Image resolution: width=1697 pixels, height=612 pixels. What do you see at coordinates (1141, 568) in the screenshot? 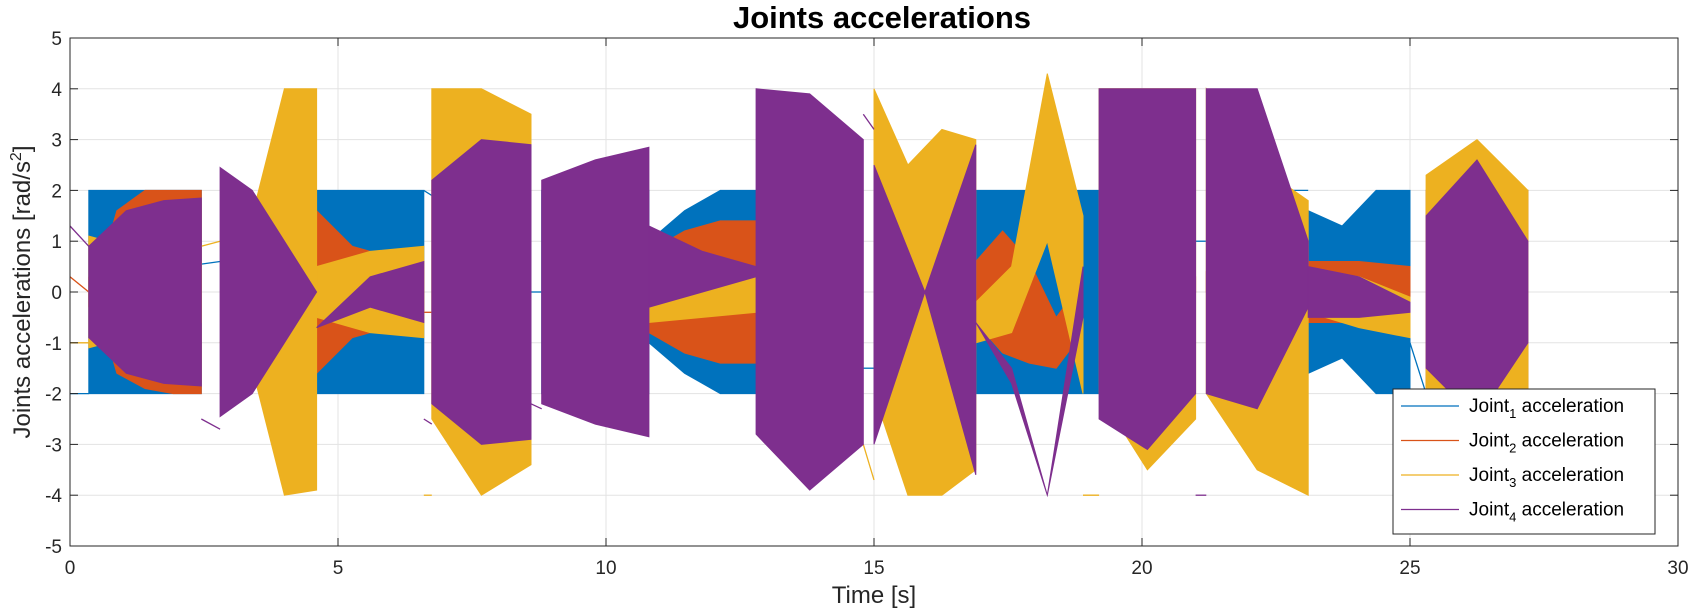
I see `x-tick-label: 20` at bounding box center [1141, 568].